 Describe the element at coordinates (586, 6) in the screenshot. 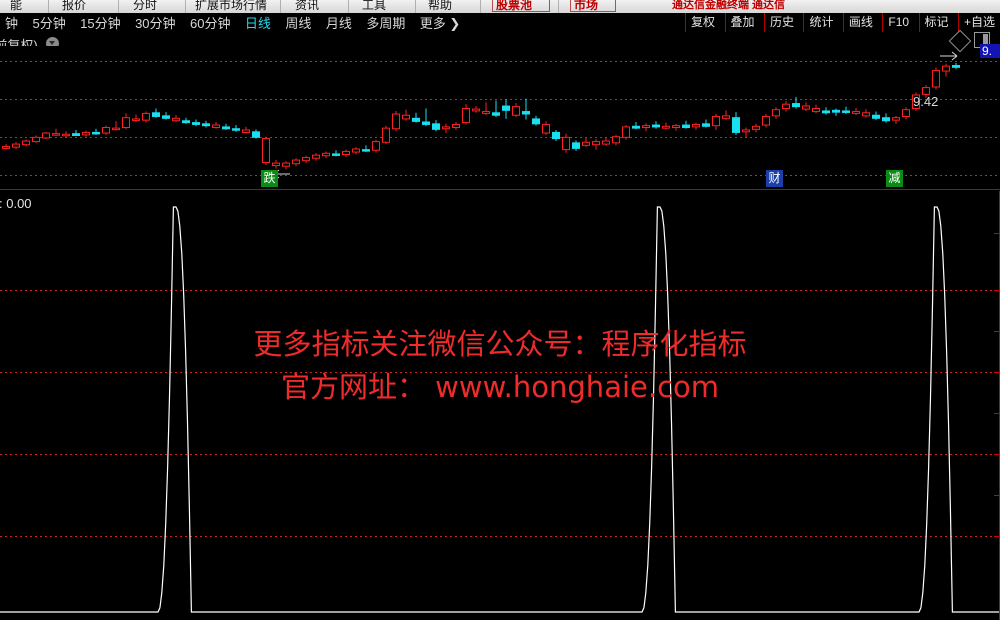

I see `menu-item-market: 市场` at that location.